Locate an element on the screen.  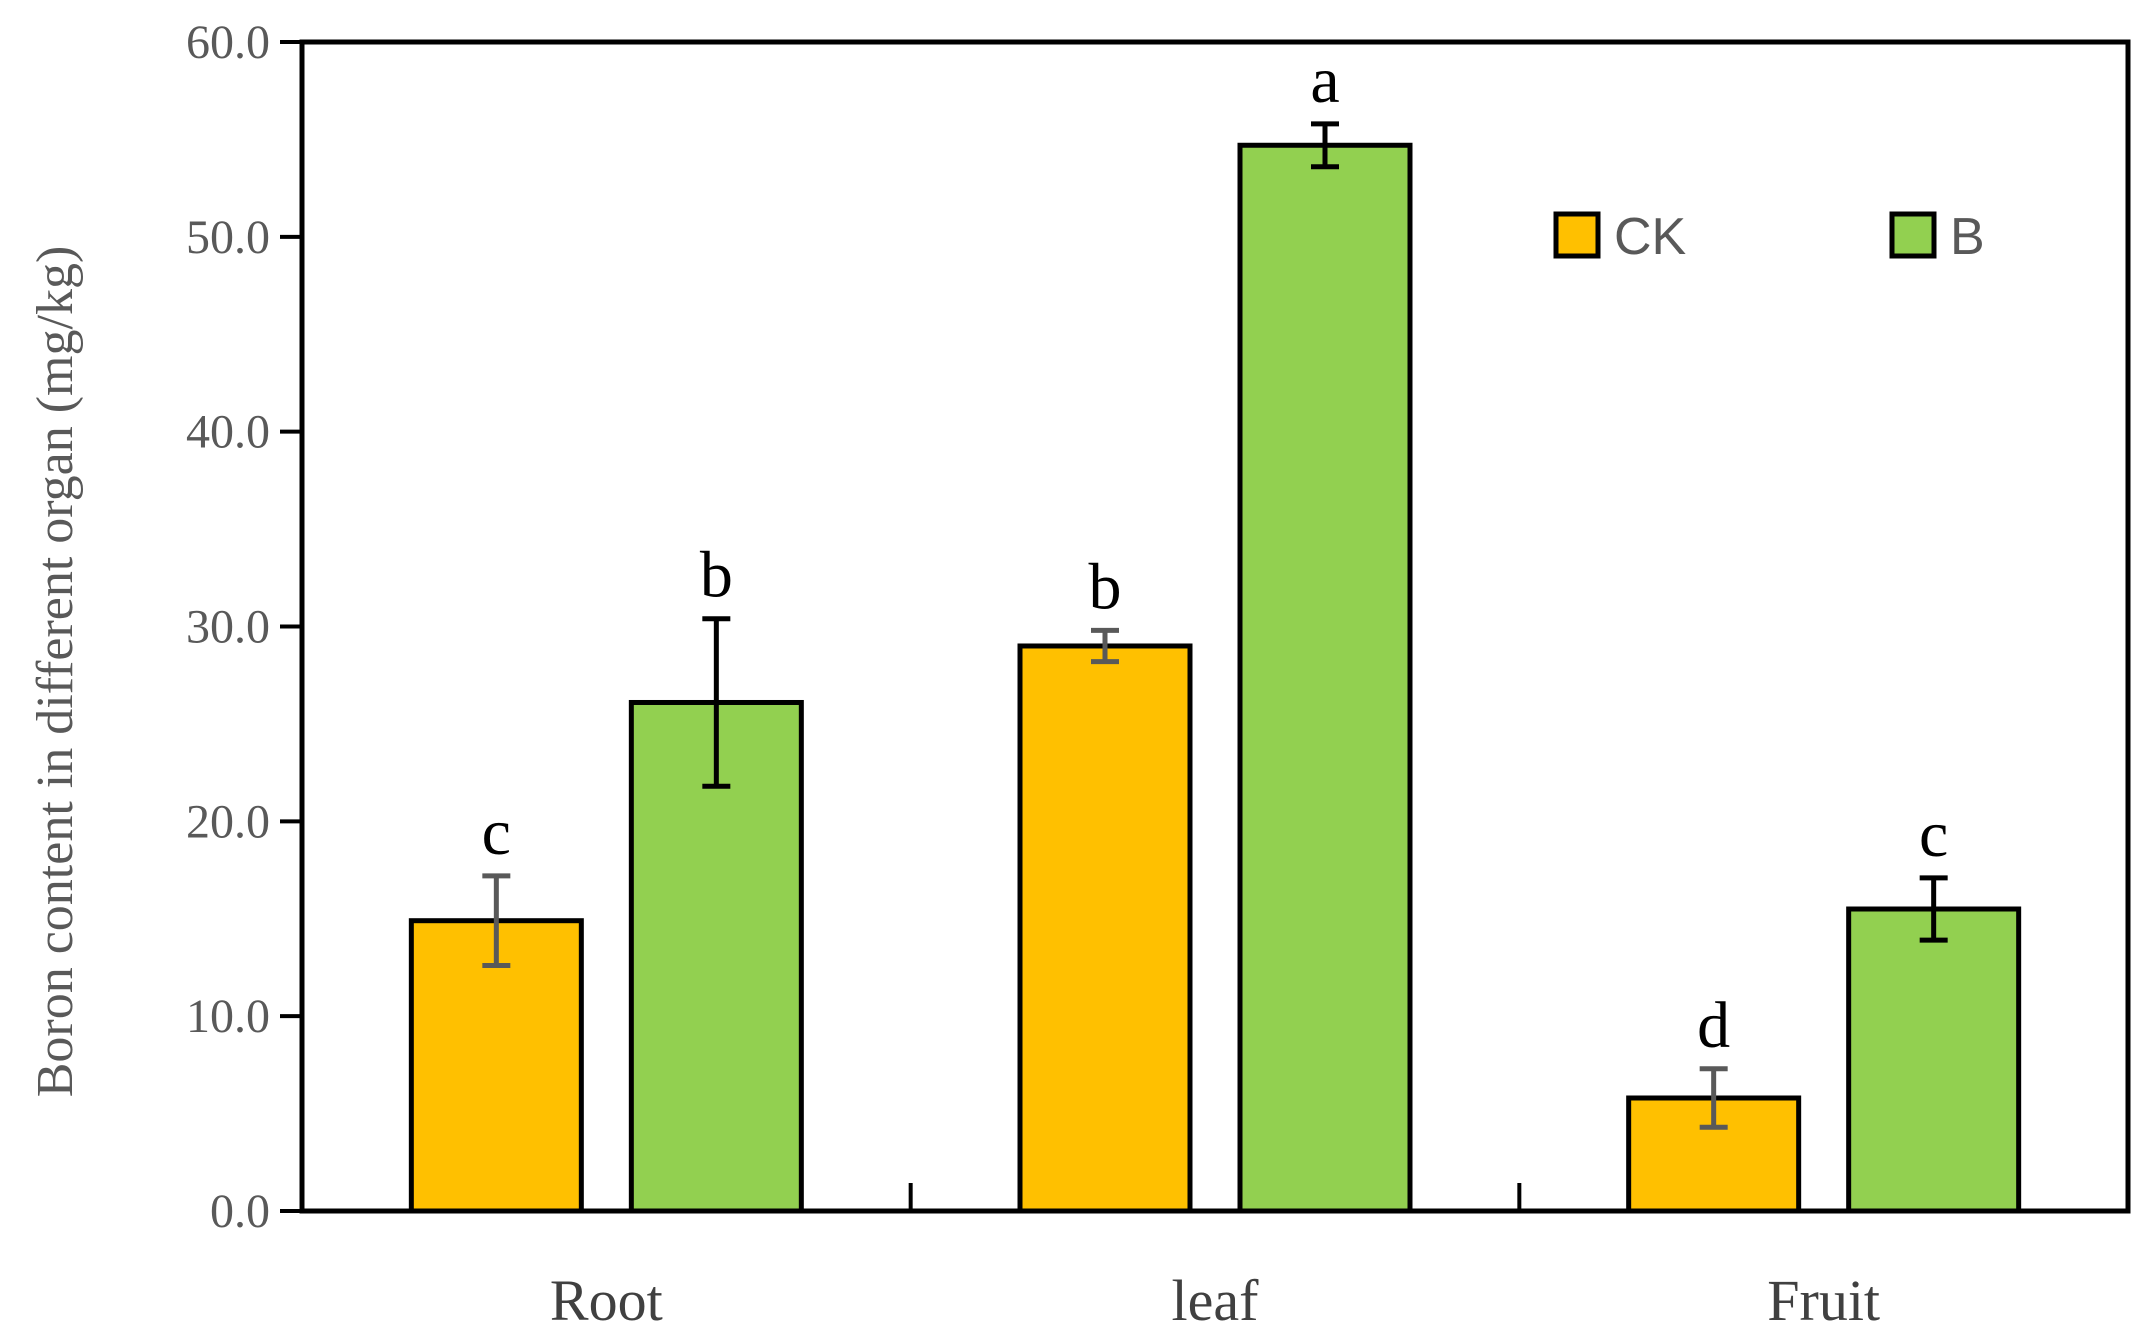
bar-b-fruit is located at coordinates (1934, 1060).